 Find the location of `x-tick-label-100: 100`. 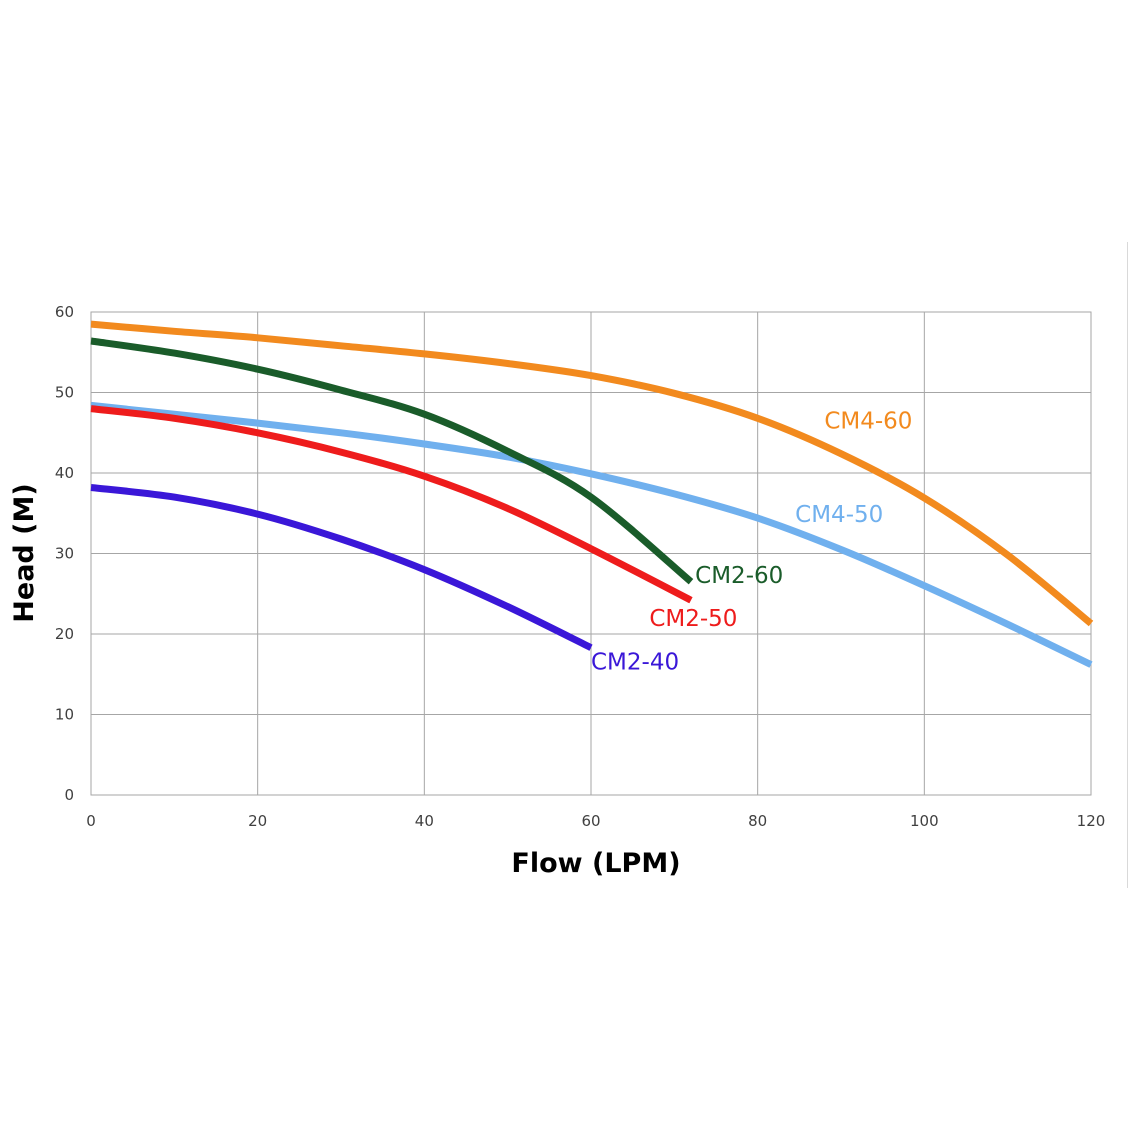

x-tick-label-100: 100 is located at coordinates (924, 821).